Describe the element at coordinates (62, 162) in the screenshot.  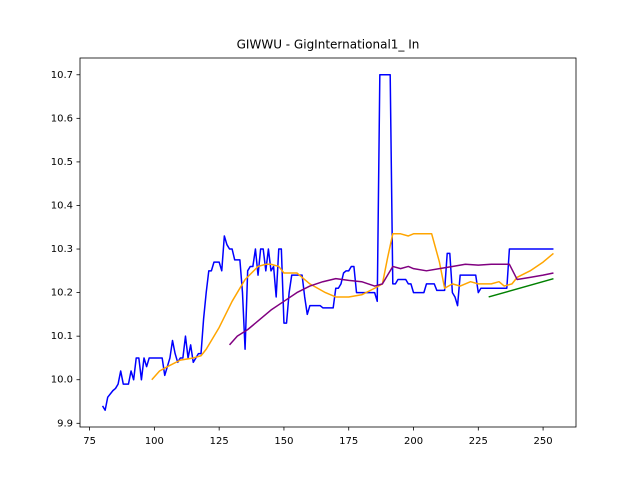
I see `y-tick-label: 10.5` at that location.